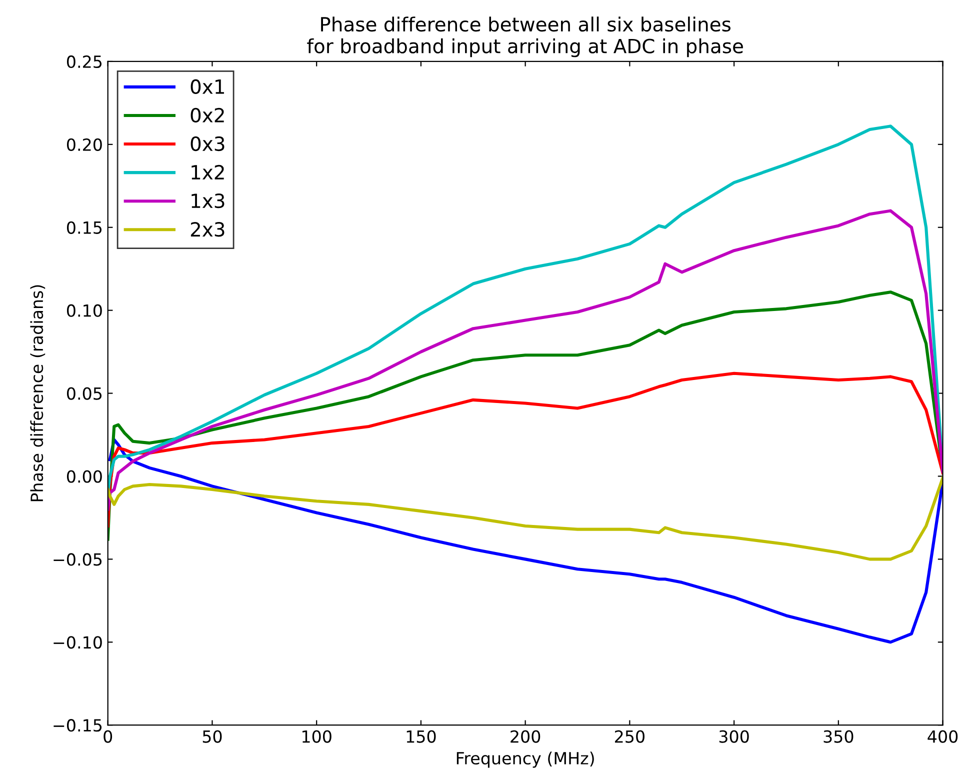 This screenshot has height=778, width=963. I want to click on x-tick-label: 100, so click(317, 736).